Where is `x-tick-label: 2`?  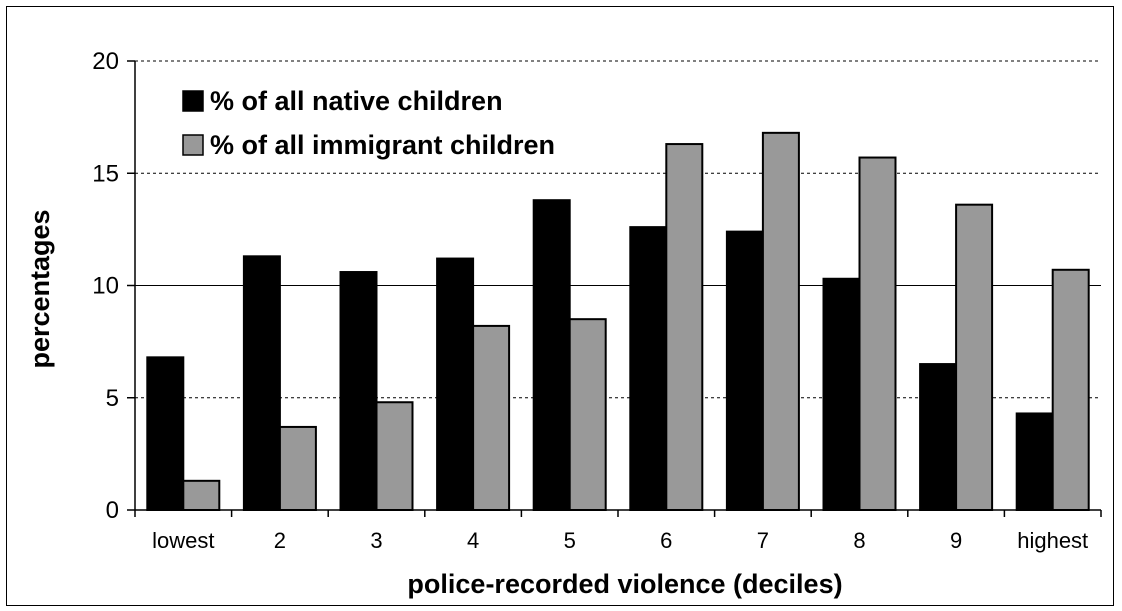 x-tick-label: 2 is located at coordinates (280, 540).